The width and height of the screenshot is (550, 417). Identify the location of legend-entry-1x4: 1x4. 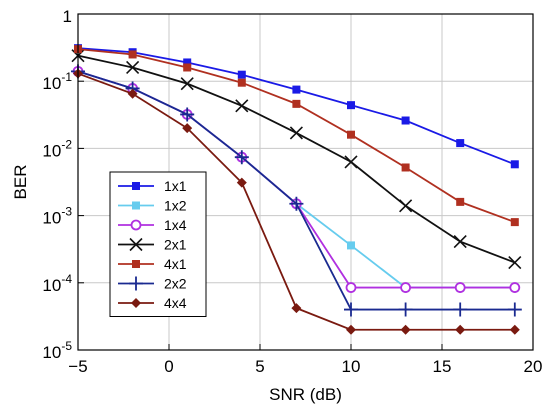
(152, 225).